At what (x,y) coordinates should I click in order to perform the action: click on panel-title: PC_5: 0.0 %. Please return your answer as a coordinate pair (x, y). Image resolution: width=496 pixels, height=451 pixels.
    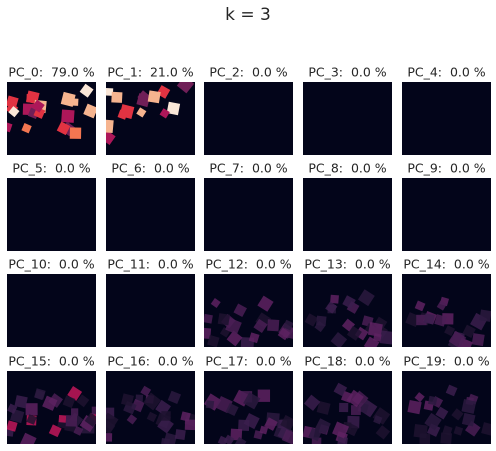
    Looking at the image, I should click on (51, 168).